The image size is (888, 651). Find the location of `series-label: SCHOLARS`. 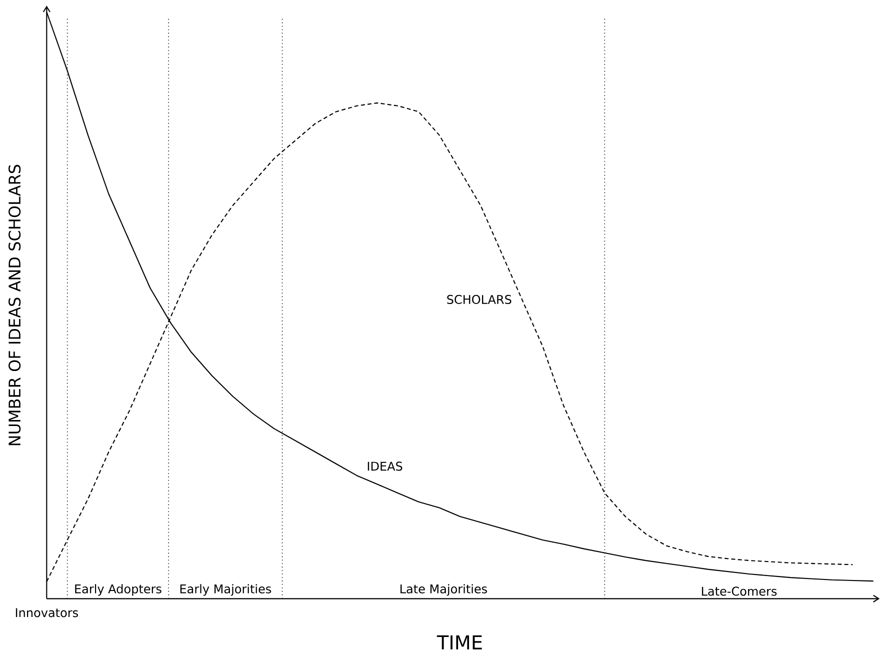

series-label: SCHOLARS is located at coordinates (479, 299).